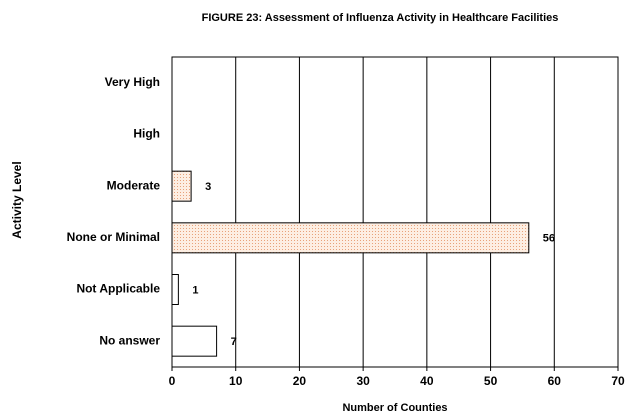  I want to click on y-tick-label: No answer, so click(129, 340).